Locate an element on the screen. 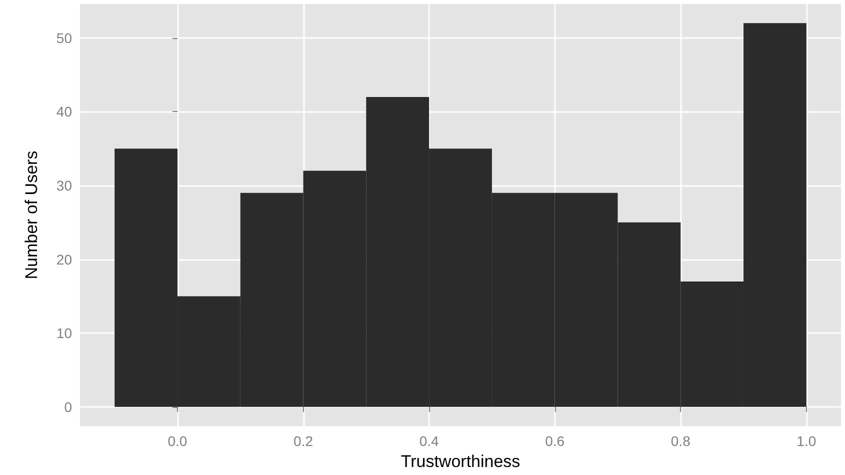  x-tick-label: 0.0 is located at coordinates (178, 441).